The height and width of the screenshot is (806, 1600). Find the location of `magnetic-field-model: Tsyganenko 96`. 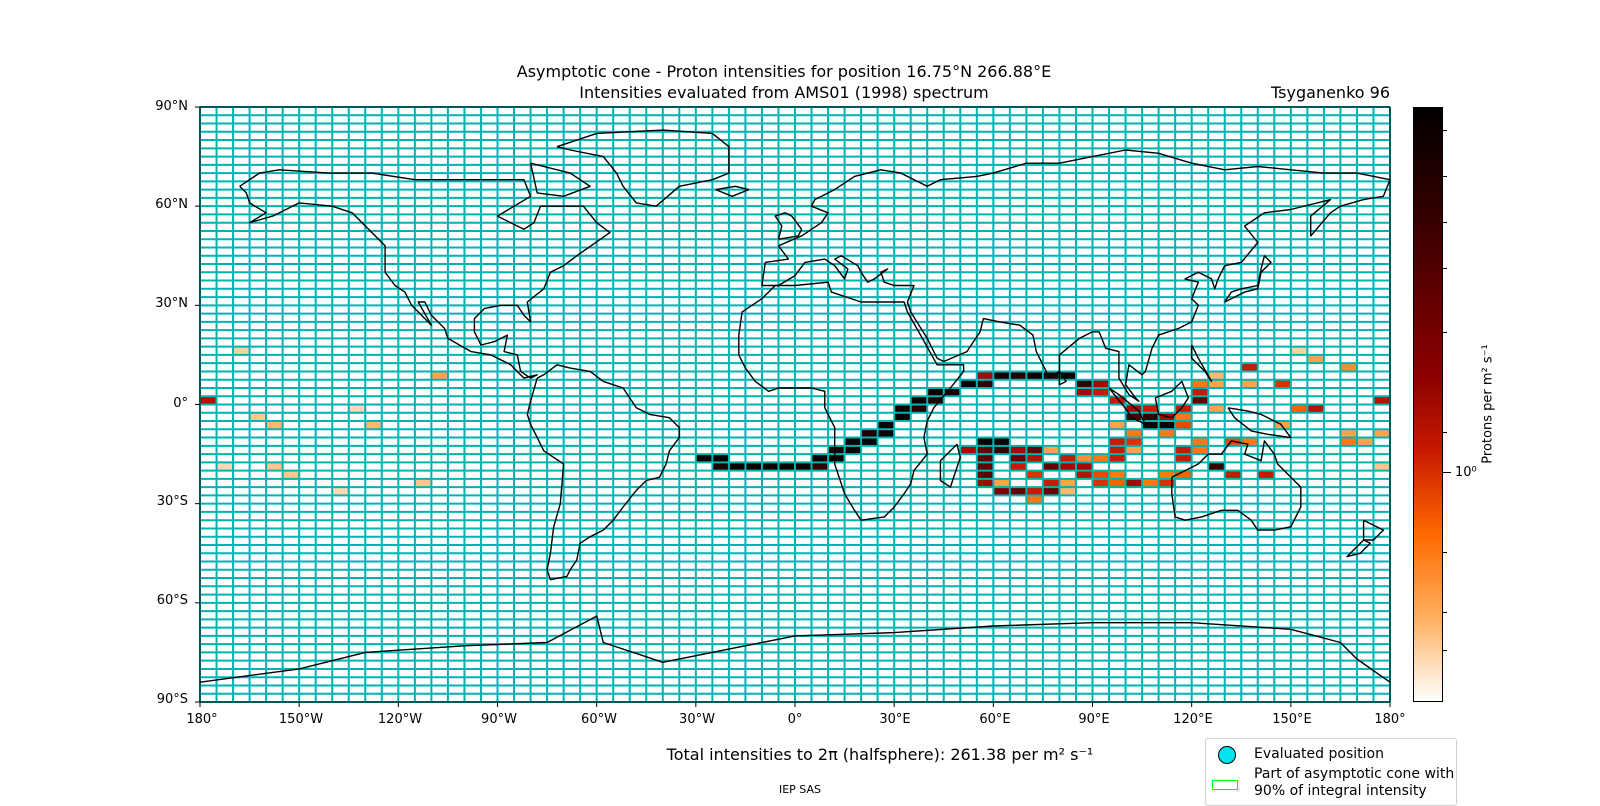

magnetic-field-model: Tsyganenko 96 is located at coordinates (1330, 92).